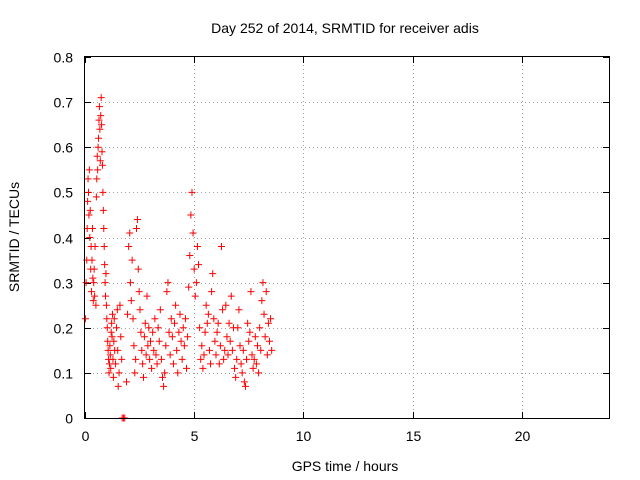  What do you see at coordinates (64, 239) in the screenshot?
I see `y-tick-label: 0.4` at bounding box center [64, 239].